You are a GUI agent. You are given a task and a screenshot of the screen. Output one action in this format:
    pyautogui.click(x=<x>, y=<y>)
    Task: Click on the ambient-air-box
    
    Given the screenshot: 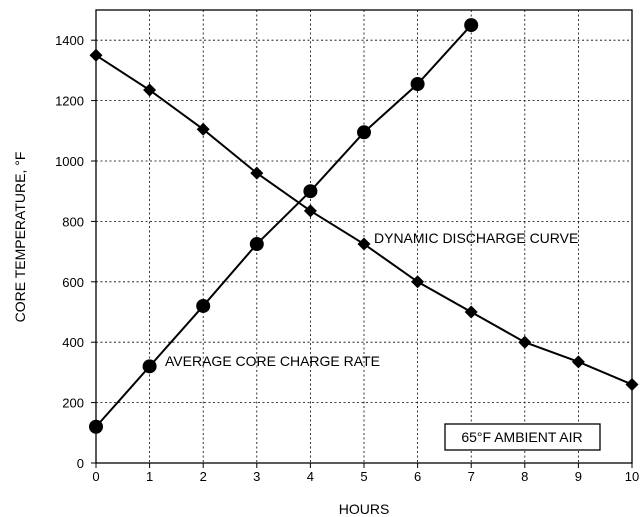 What is the action you would take?
    pyautogui.click(x=522, y=437)
    